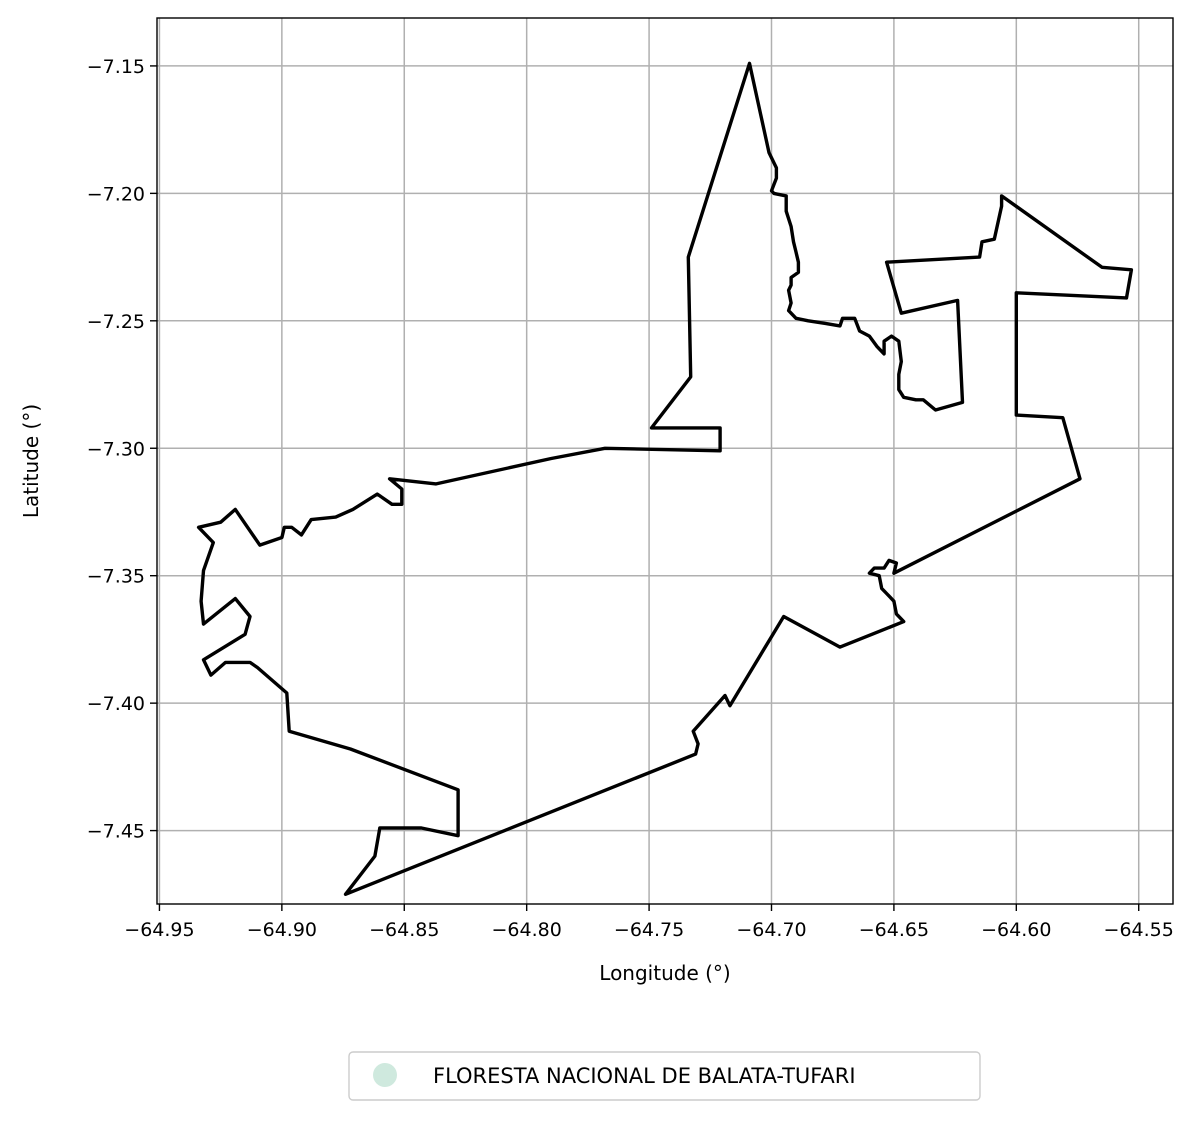  I want to click on legend-marker, so click(385, 1075).